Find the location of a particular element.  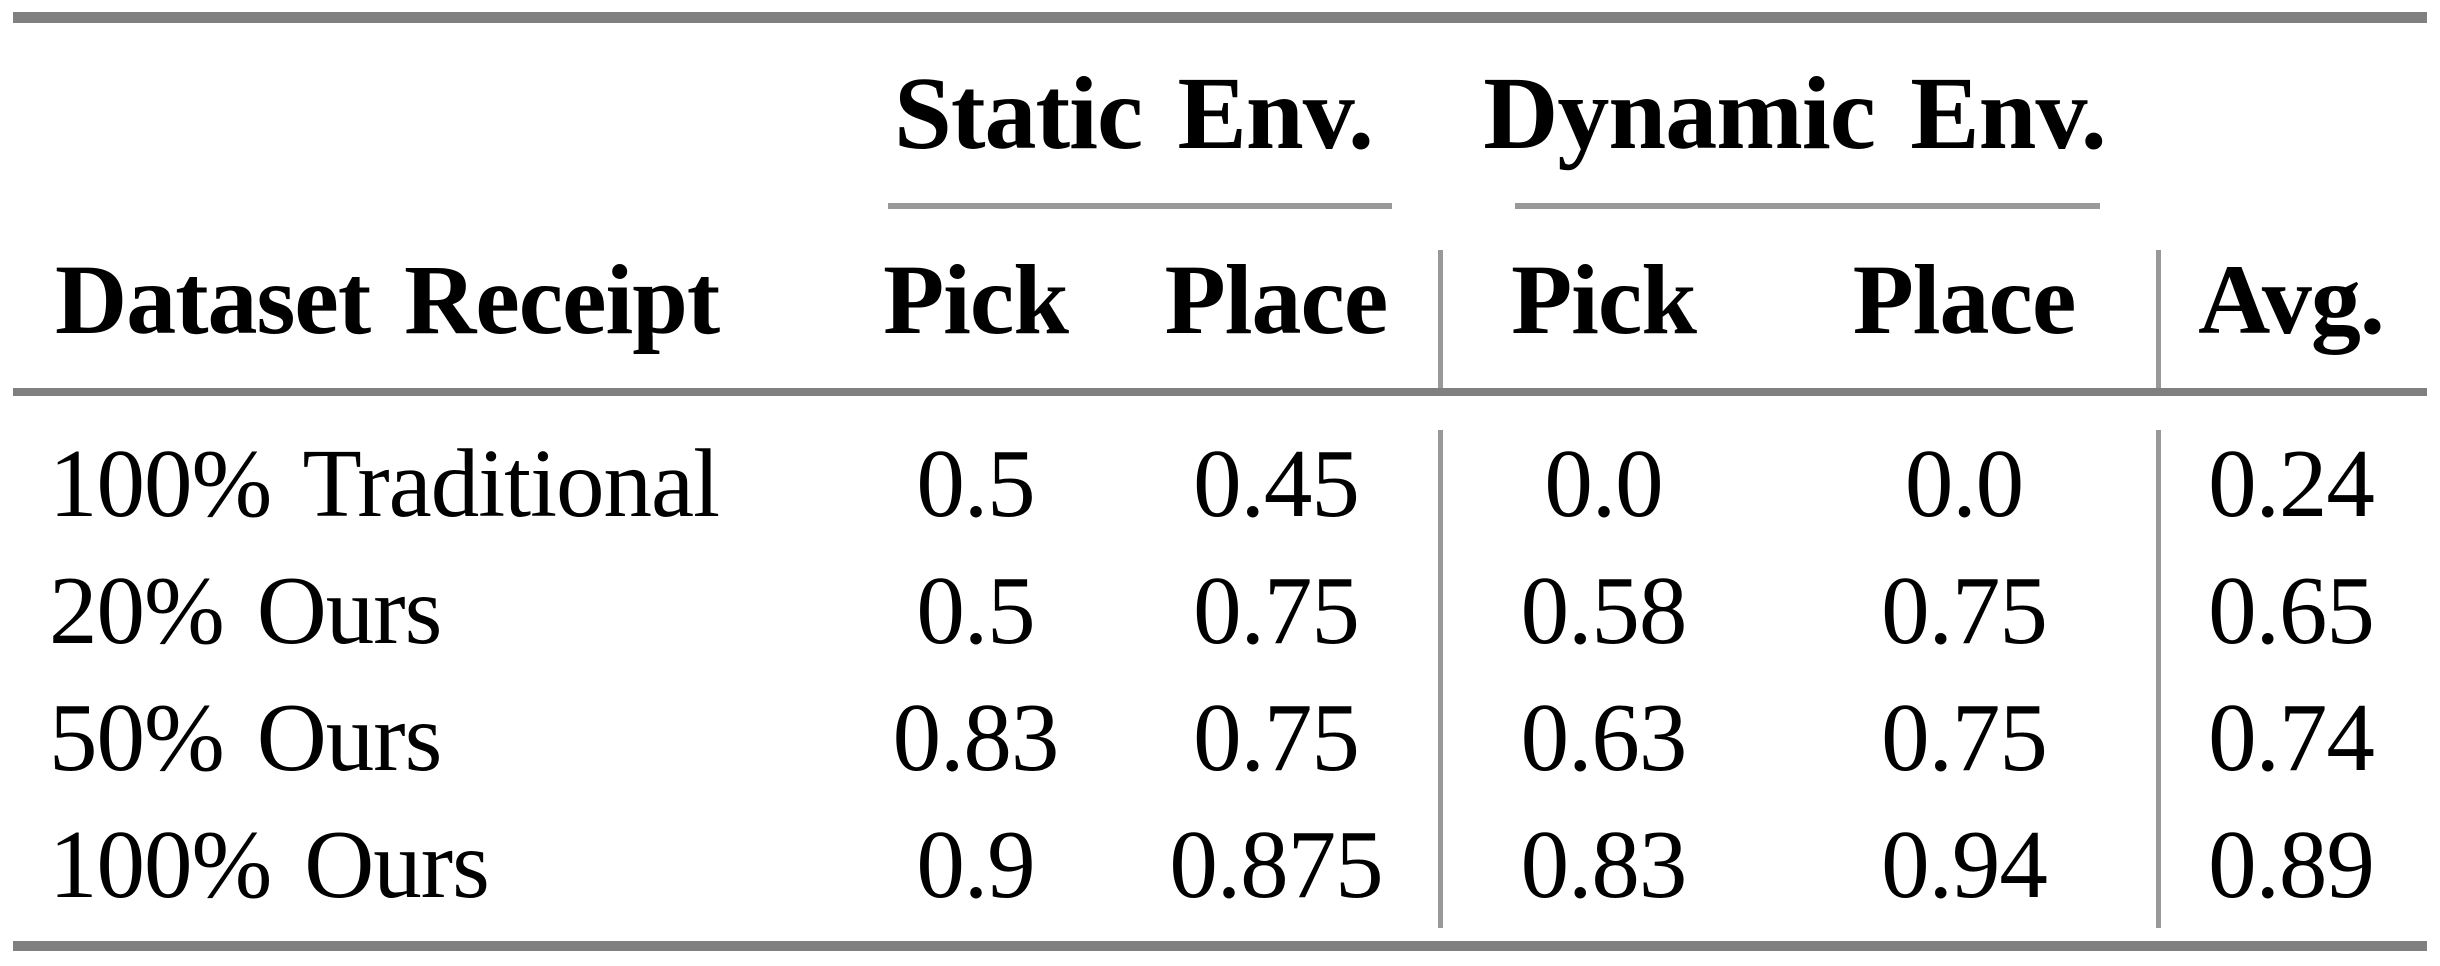

table-row: 100% Ours 0.9 0.875 0.83 0.94 0.89 is located at coordinates (1220, 872).